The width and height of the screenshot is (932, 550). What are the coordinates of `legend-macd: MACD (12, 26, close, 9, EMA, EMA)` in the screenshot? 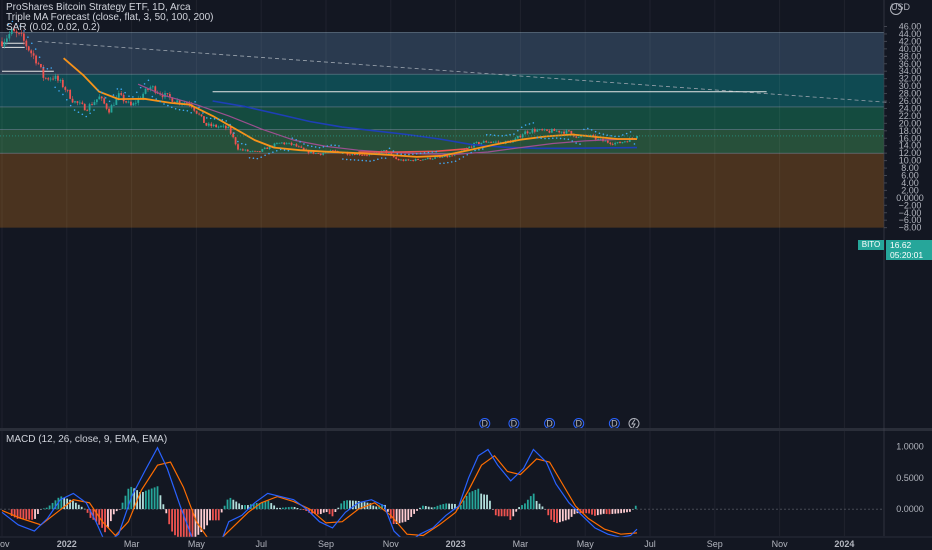 It's located at (87, 439).